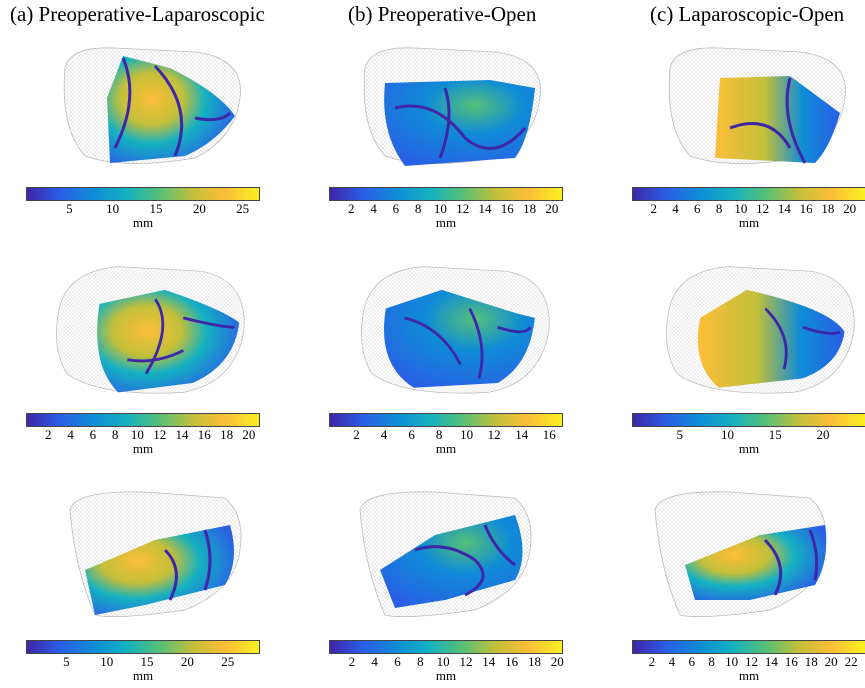  Describe the element at coordinates (446, 434) in the screenshot. I see `colorbar-ticks-r2c2: 2 4 6 8 10 12 14 16` at that location.